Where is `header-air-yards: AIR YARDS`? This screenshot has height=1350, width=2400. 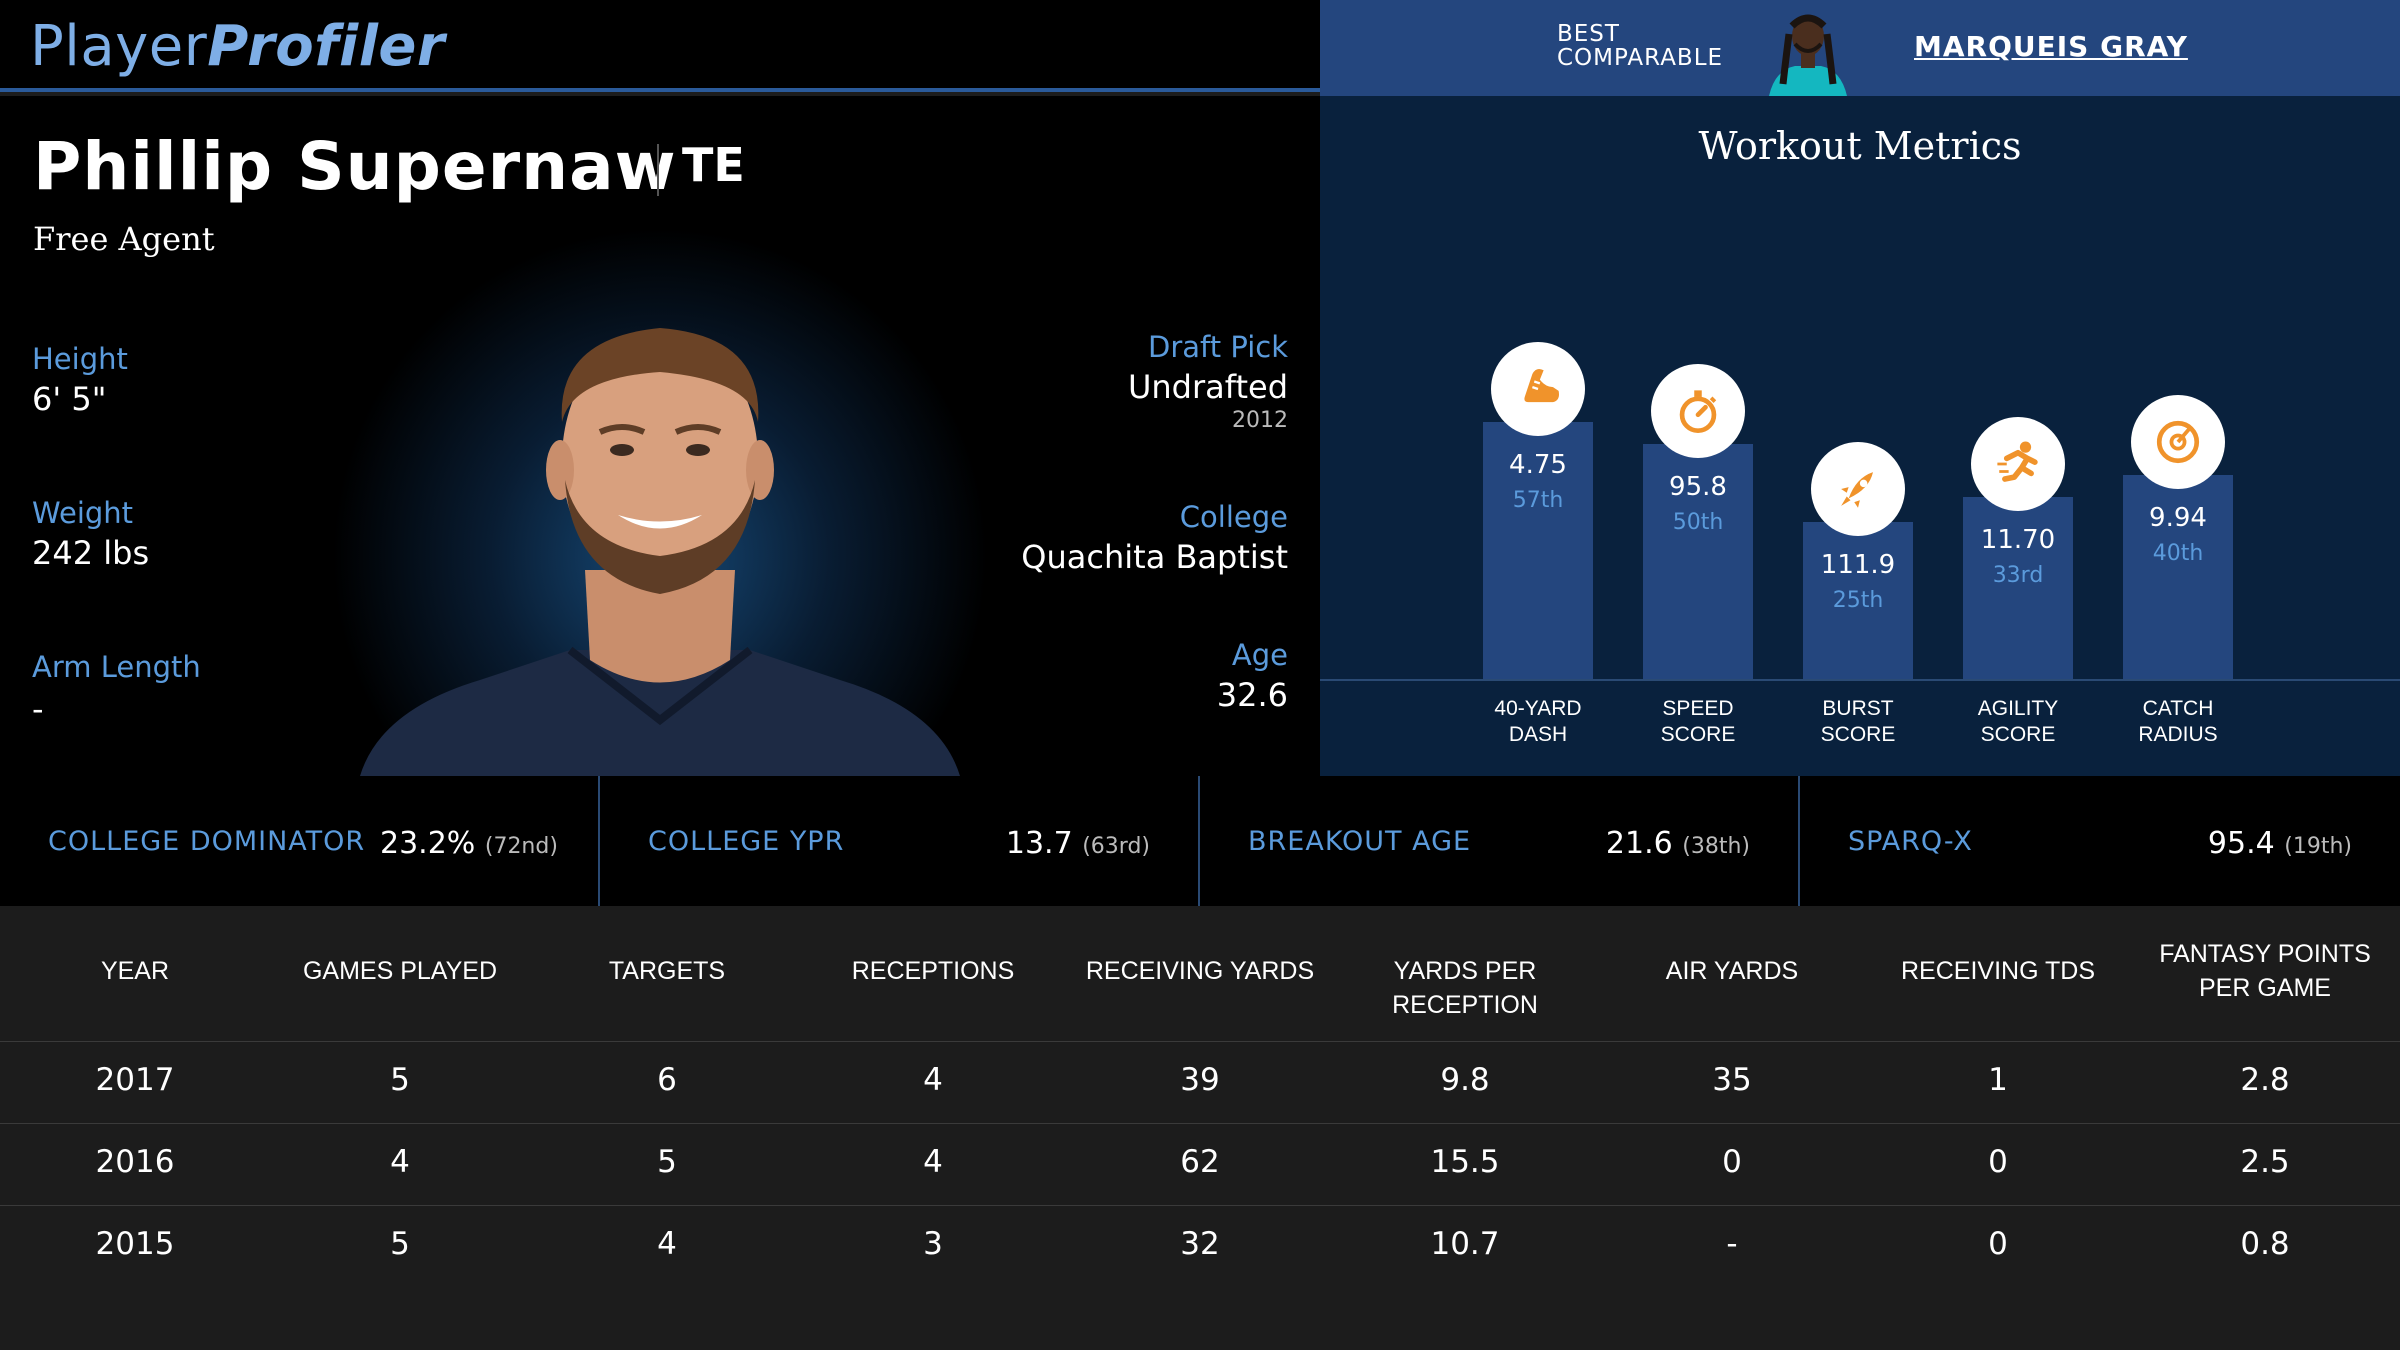 header-air-yards: AIR YARDS is located at coordinates (1732, 971).